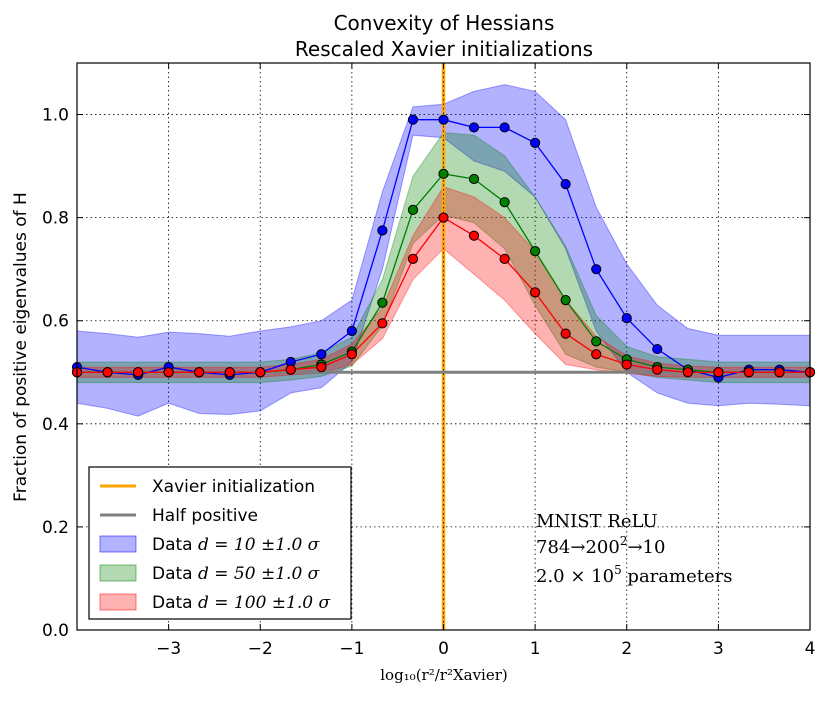  What do you see at coordinates (232, 603) in the screenshot?
I see `legend-d100-d: d = 100` at bounding box center [232, 603].